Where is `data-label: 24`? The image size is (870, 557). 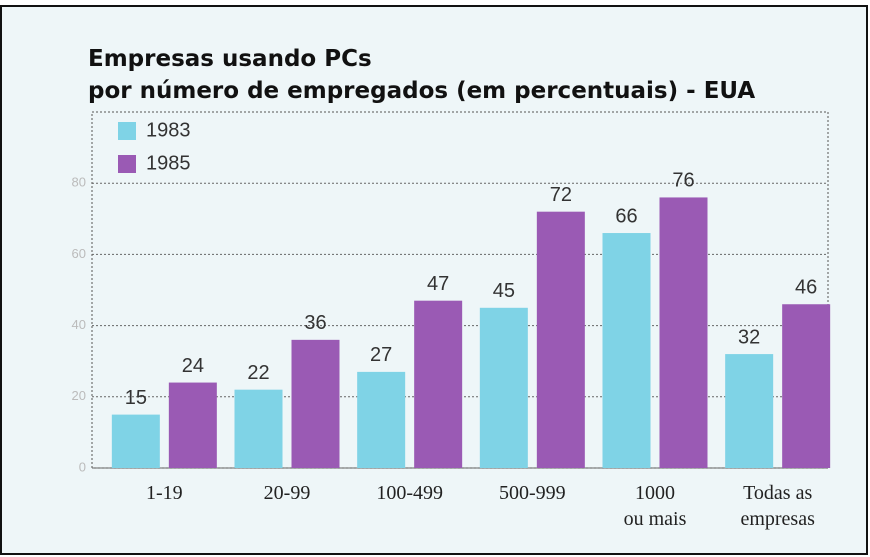 data-label: 24 is located at coordinates (193, 366).